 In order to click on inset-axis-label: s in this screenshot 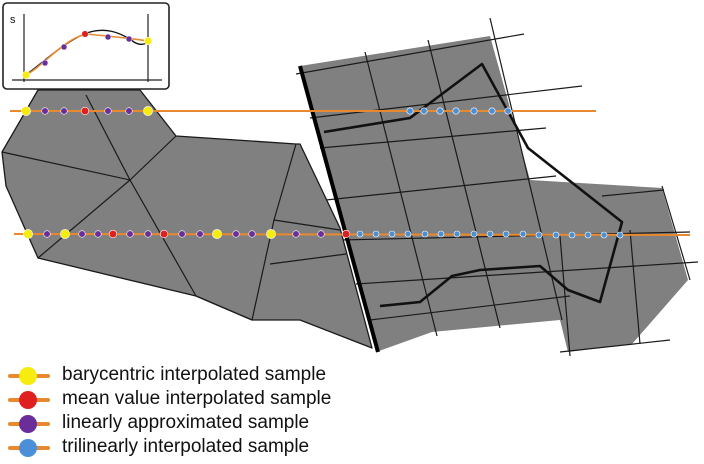, I will do `click(13, 20)`.